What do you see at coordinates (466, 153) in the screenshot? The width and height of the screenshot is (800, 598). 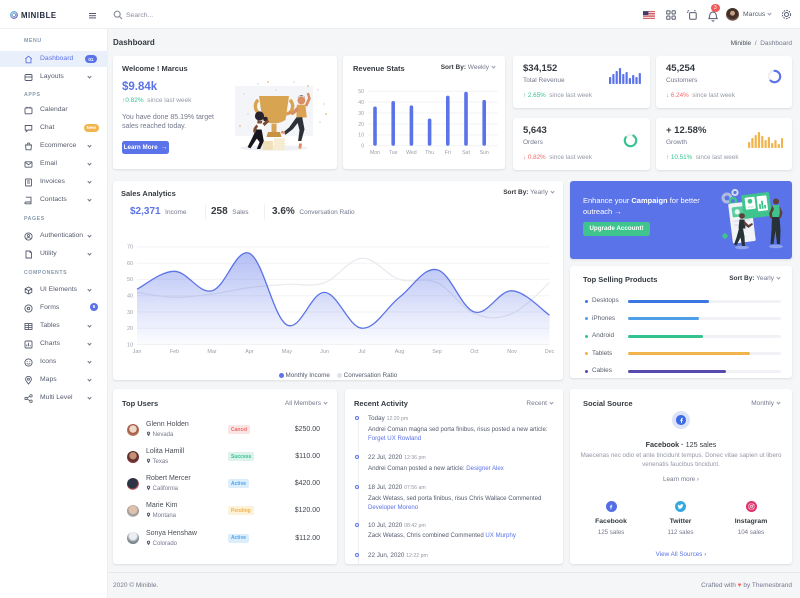 I see `svg-text: Sat` at bounding box center [466, 153].